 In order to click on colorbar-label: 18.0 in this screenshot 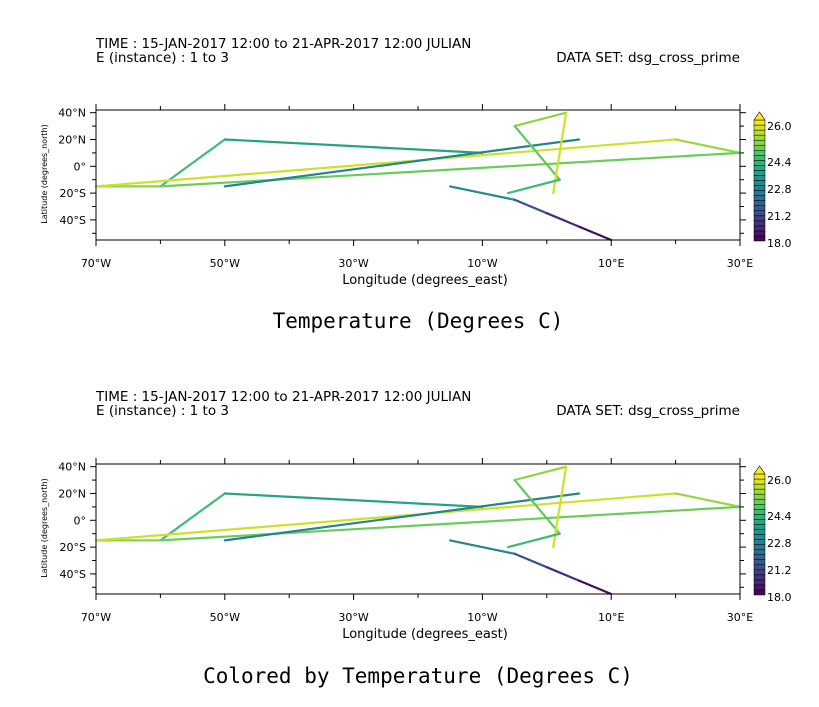, I will do `click(779, 243)`.